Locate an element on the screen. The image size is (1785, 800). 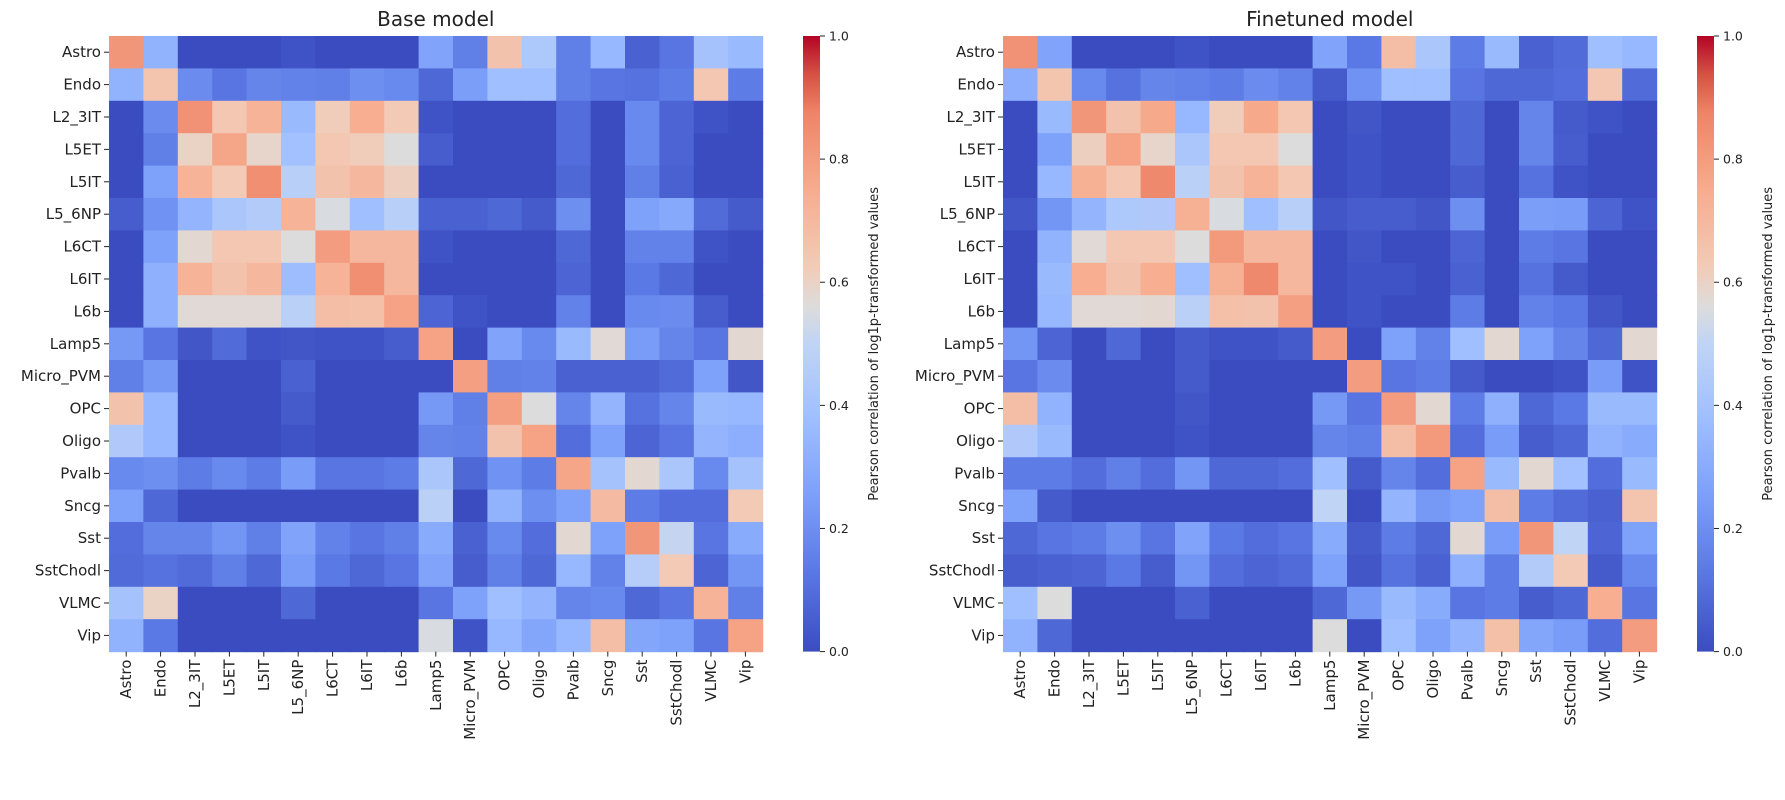
colorbar-tick-label: 1.0 is located at coordinates (839, 36).